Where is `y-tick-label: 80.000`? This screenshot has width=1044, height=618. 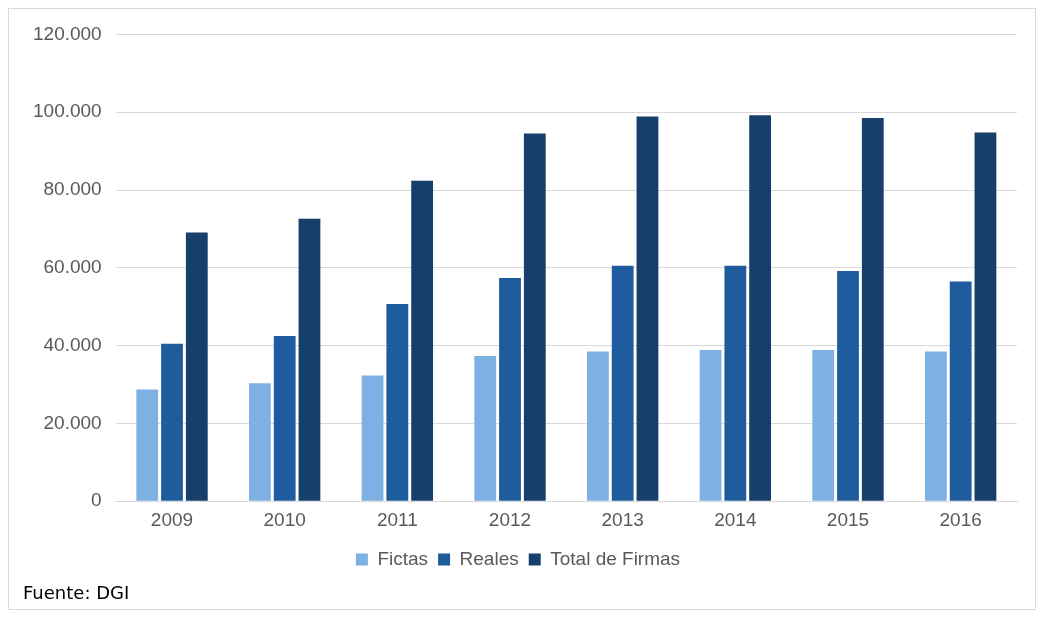 y-tick-label: 80.000 is located at coordinates (72, 189).